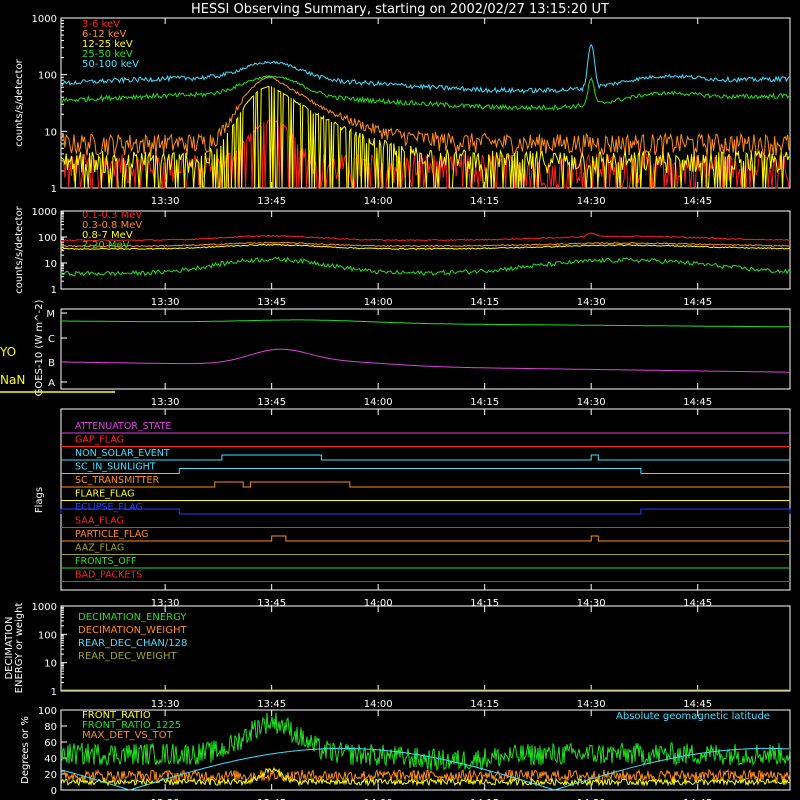 Image resolution: width=800 pixels, height=800 pixels. What do you see at coordinates (107, 54) in the screenshot?
I see `legend-entry: 25-50 keV` at bounding box center [107, 54].